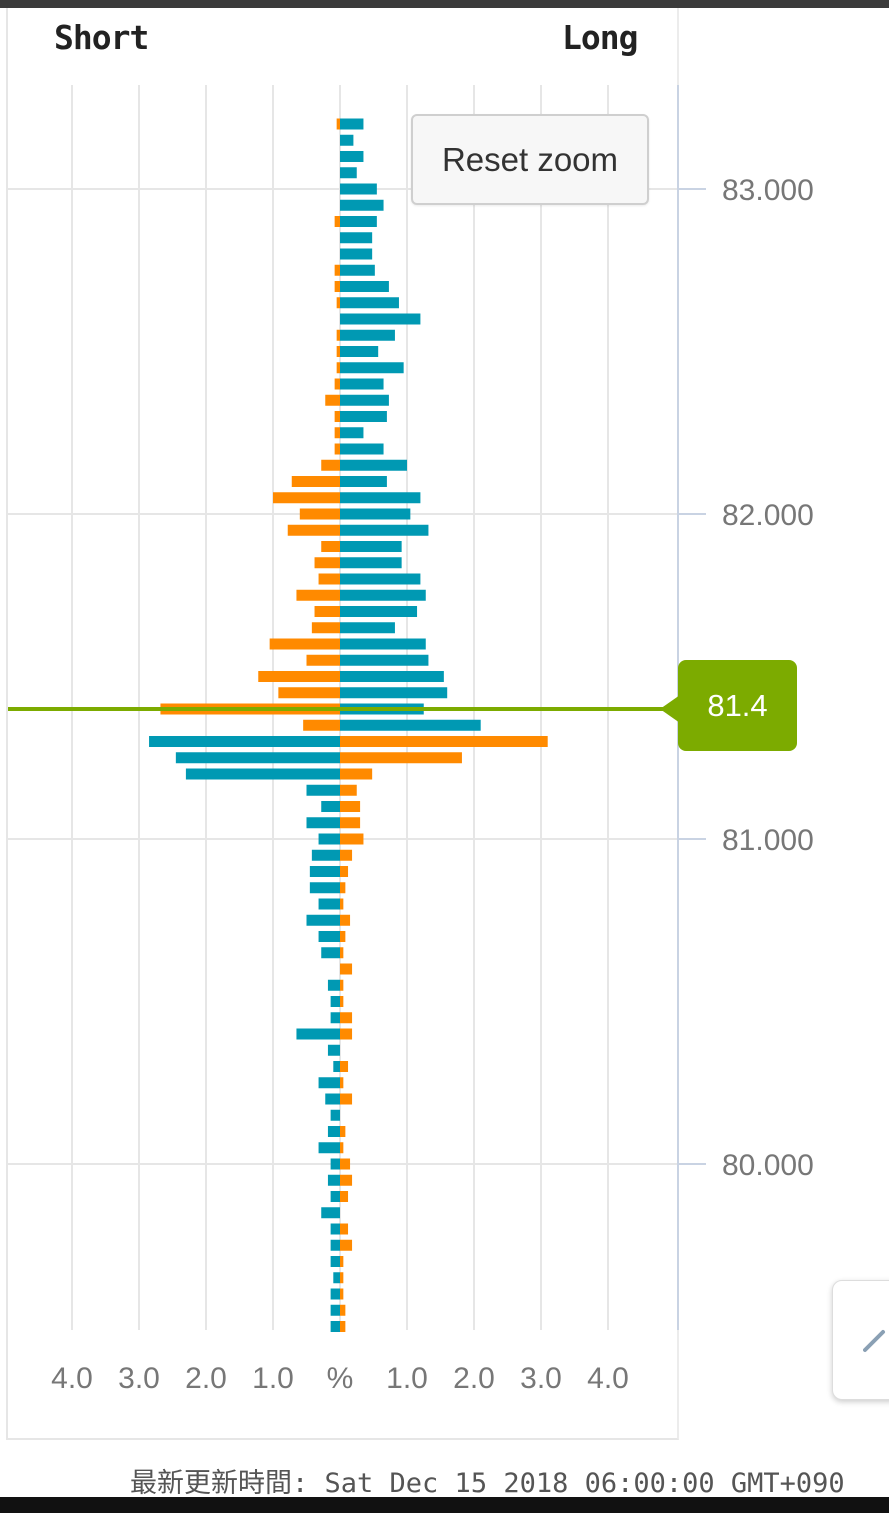 This screenshot has width=889, height=1513. Describe the element at coordinates (530, 159) in the screenshot. I see `reset-zoom-button: Reset zoom` at that location.